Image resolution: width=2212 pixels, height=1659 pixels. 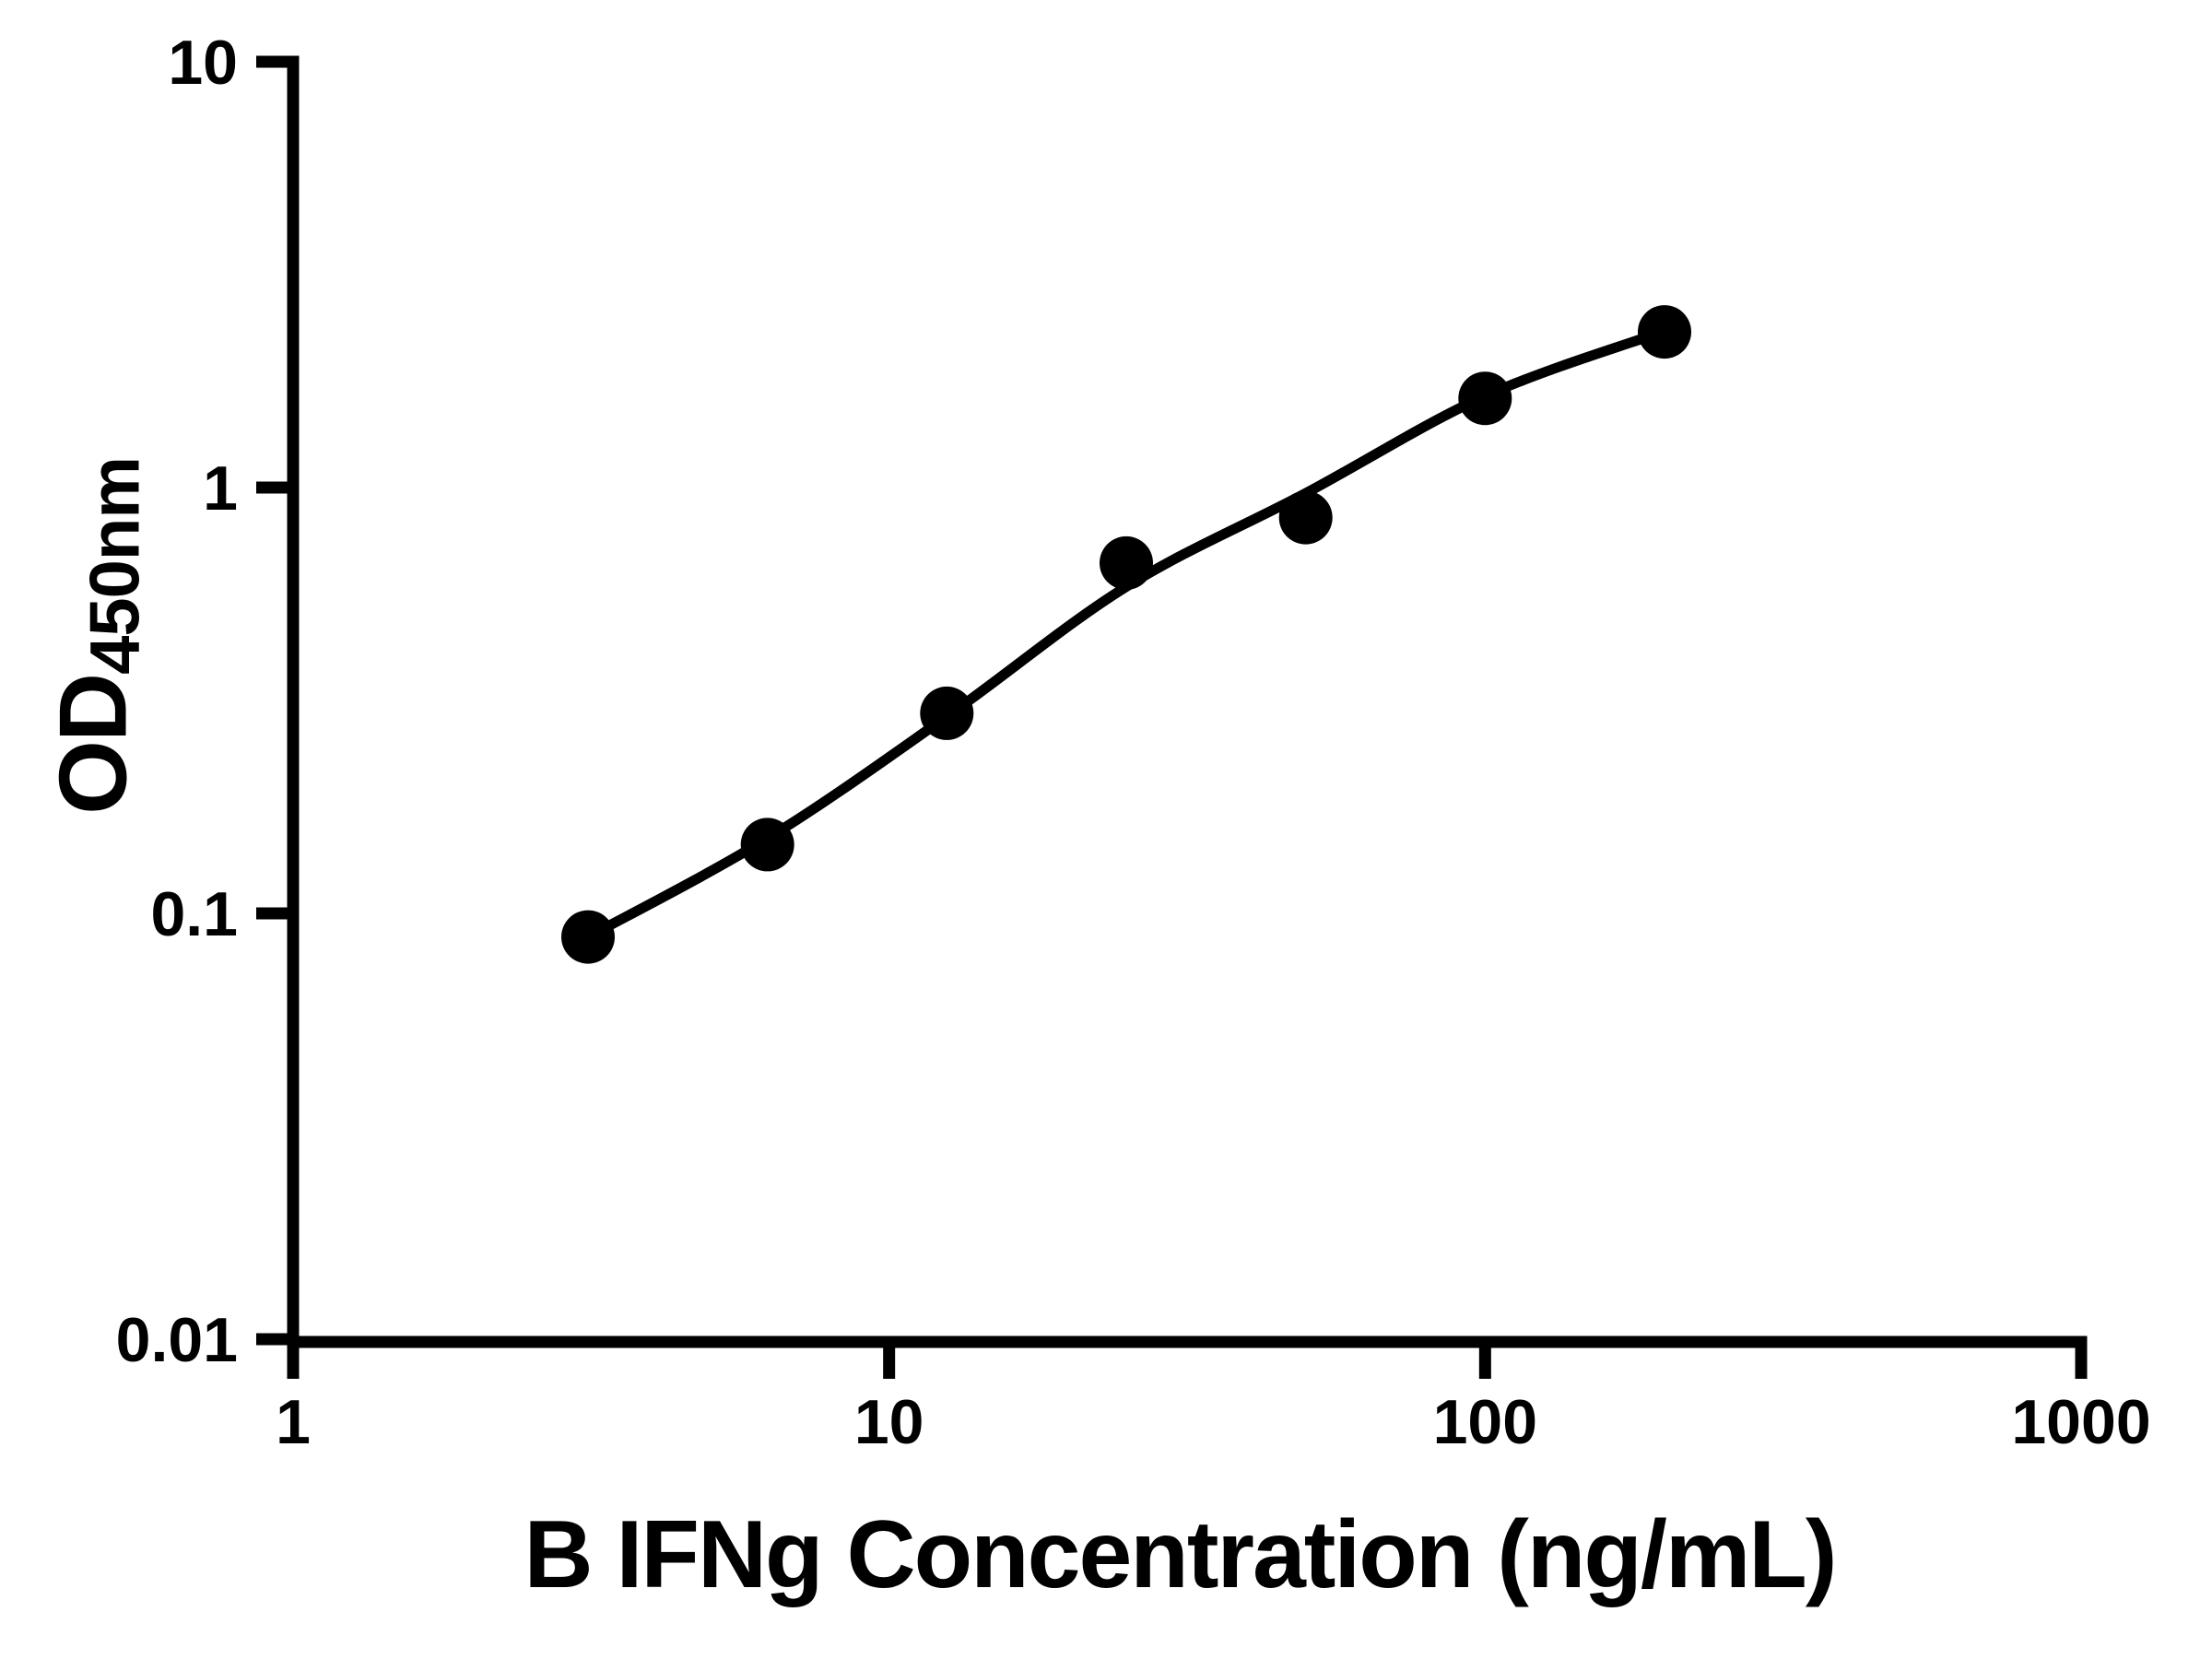 What do you see at coordinates (93, 744) in the screenshot?
I see `y-axis-title-main: OD` at bounding box center [93, 744].